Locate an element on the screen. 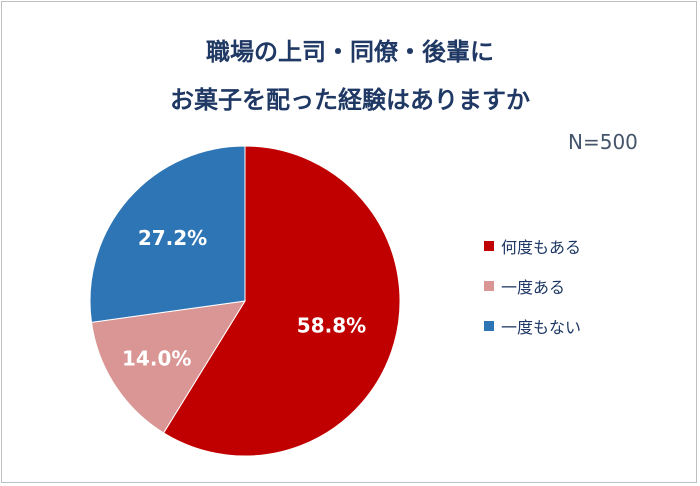  legend: 何度もある 一度ある 一度もない is located at coordinates (532, 286).